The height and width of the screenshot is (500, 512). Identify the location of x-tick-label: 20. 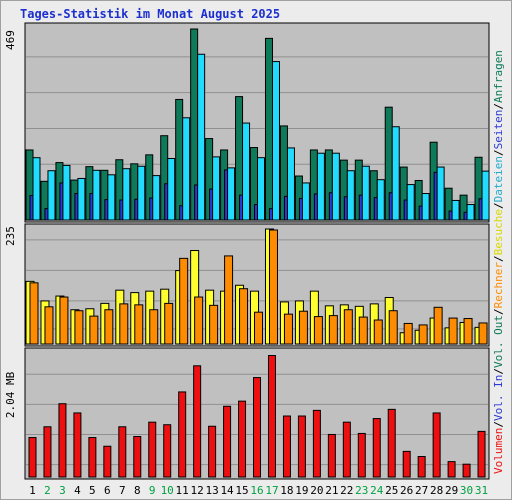
(316, 490).